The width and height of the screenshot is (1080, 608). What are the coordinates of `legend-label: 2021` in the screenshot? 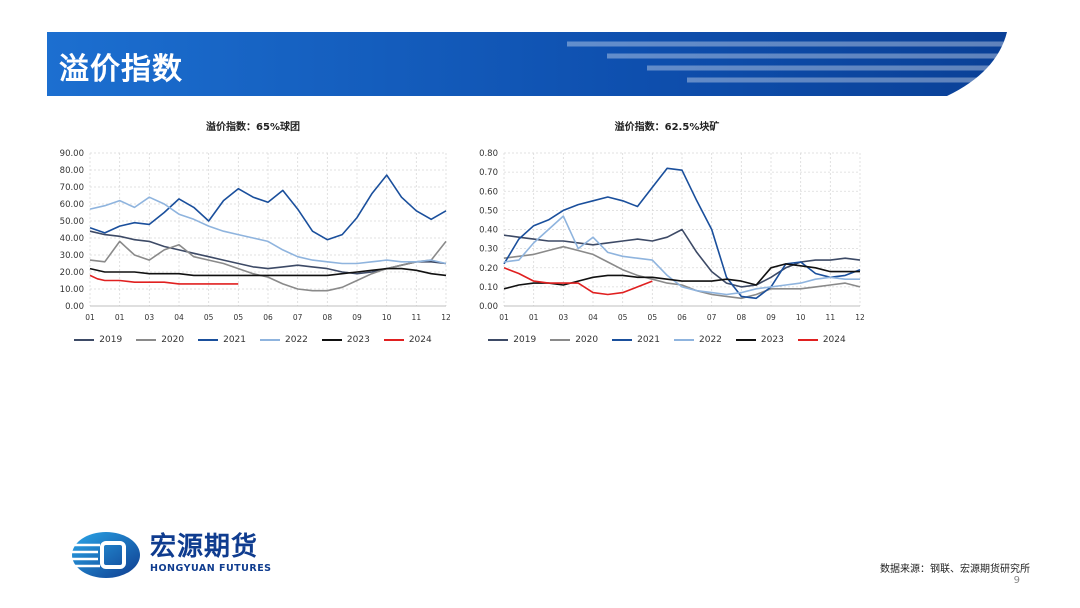 It's located at (234, 340).